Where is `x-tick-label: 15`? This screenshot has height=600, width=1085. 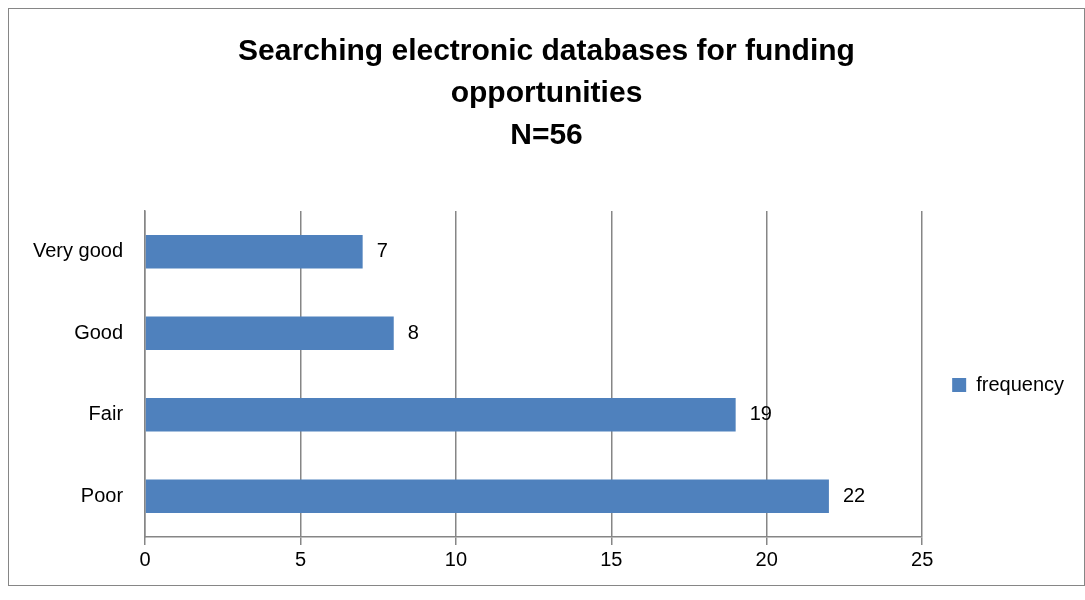 x-tick-label: 15 is located at coordinates (611, 558).